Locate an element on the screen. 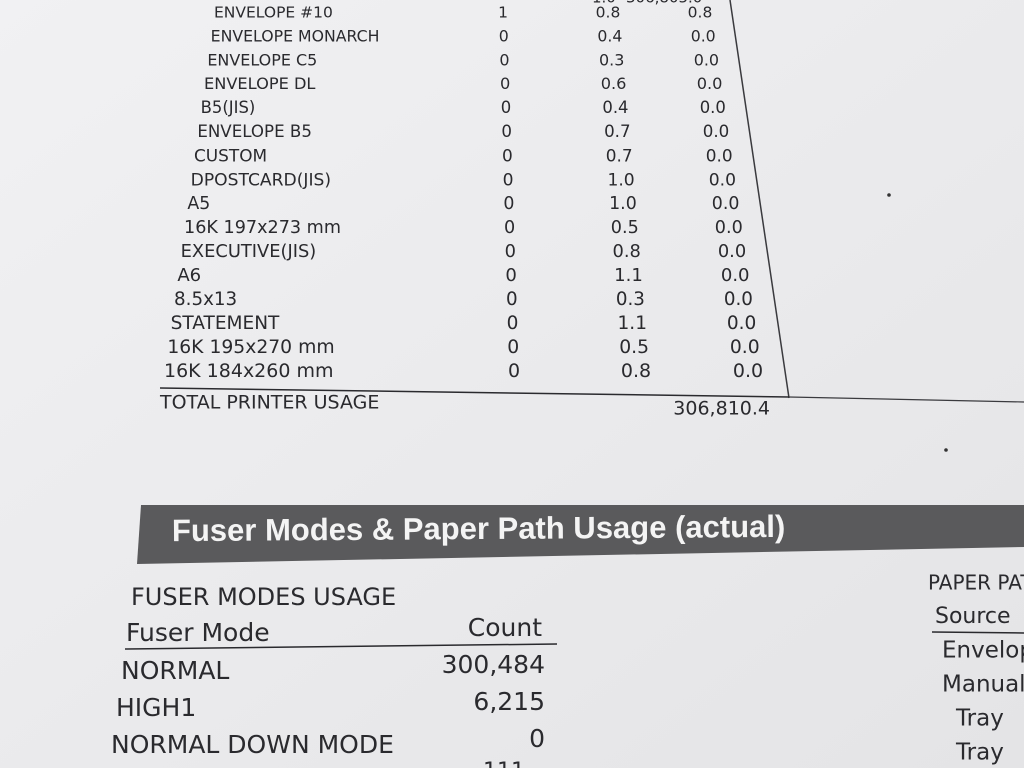 This screenshot has width=1024, height=768. column-header: Source is located at coordinates (973, 616).